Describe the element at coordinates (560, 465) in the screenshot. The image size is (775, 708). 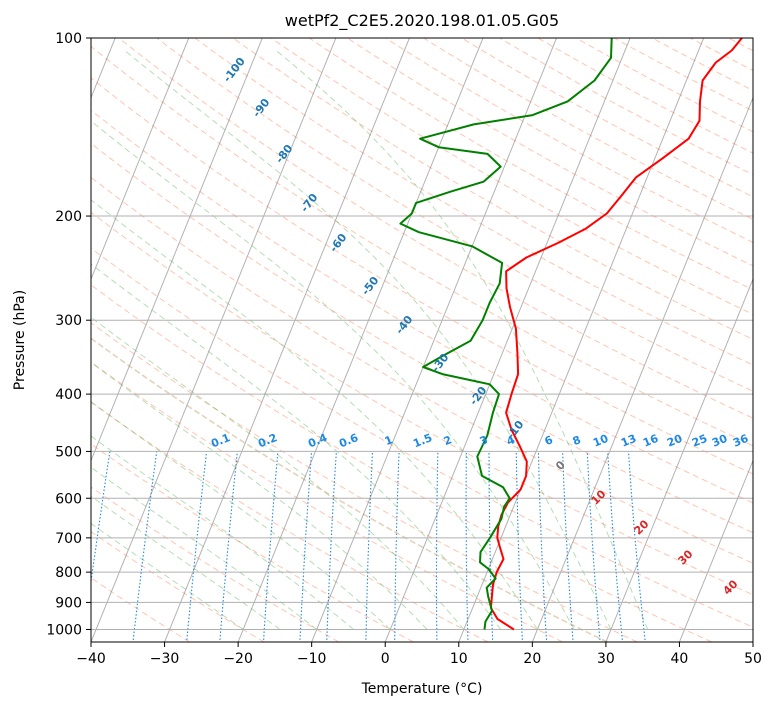
I see `dry-adiabat-label: 0` at that location.